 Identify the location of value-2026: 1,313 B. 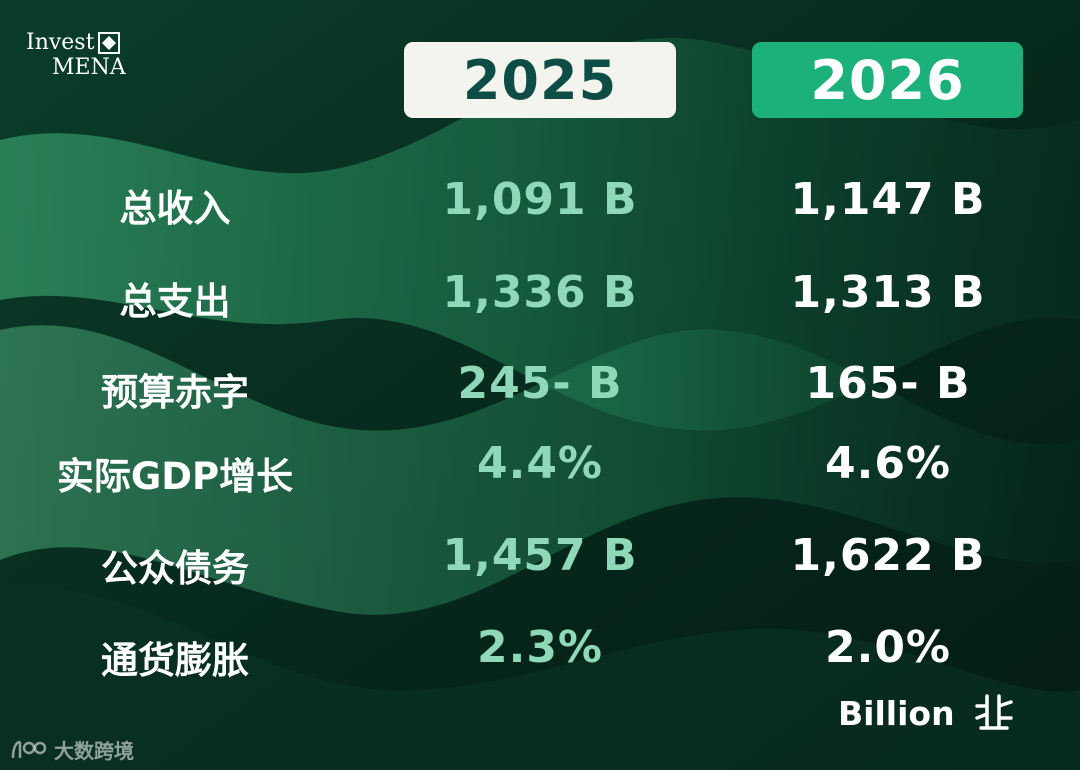
(888, 292).